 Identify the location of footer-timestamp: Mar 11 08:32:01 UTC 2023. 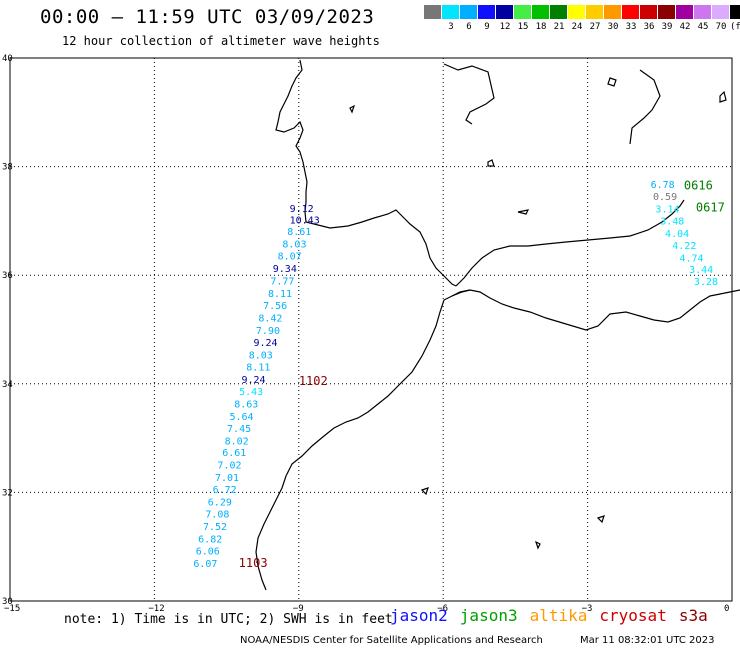
(647, 640).